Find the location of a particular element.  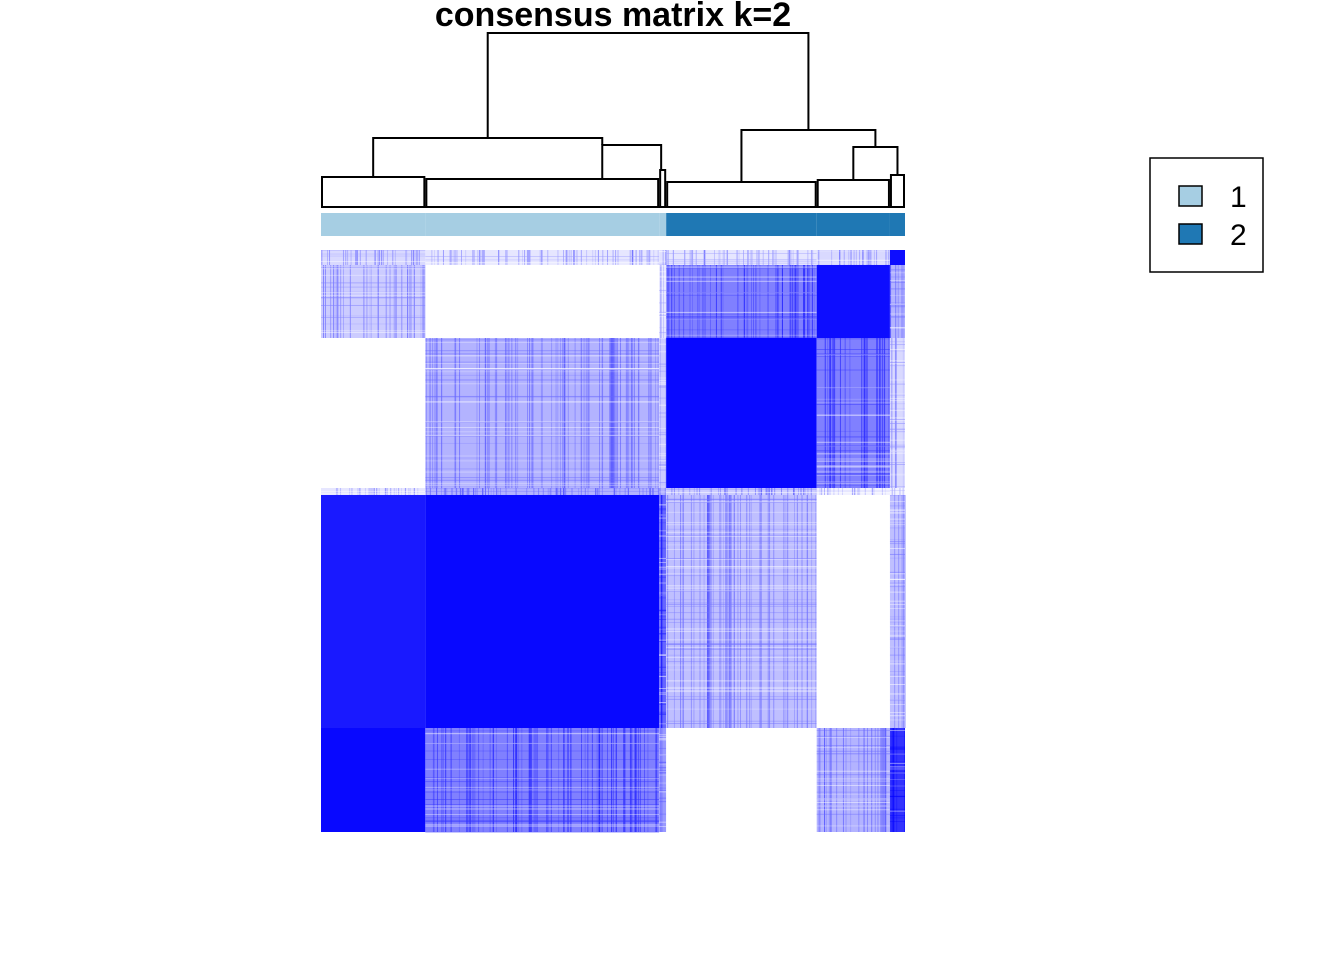

heatmap-texture-a-e is located at coordinates (853, 780).